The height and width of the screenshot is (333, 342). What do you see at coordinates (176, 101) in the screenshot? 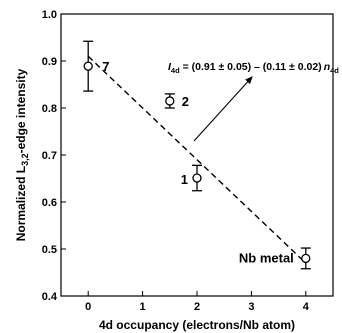
I see `data-point: 2` at bounding box center [176, 101].